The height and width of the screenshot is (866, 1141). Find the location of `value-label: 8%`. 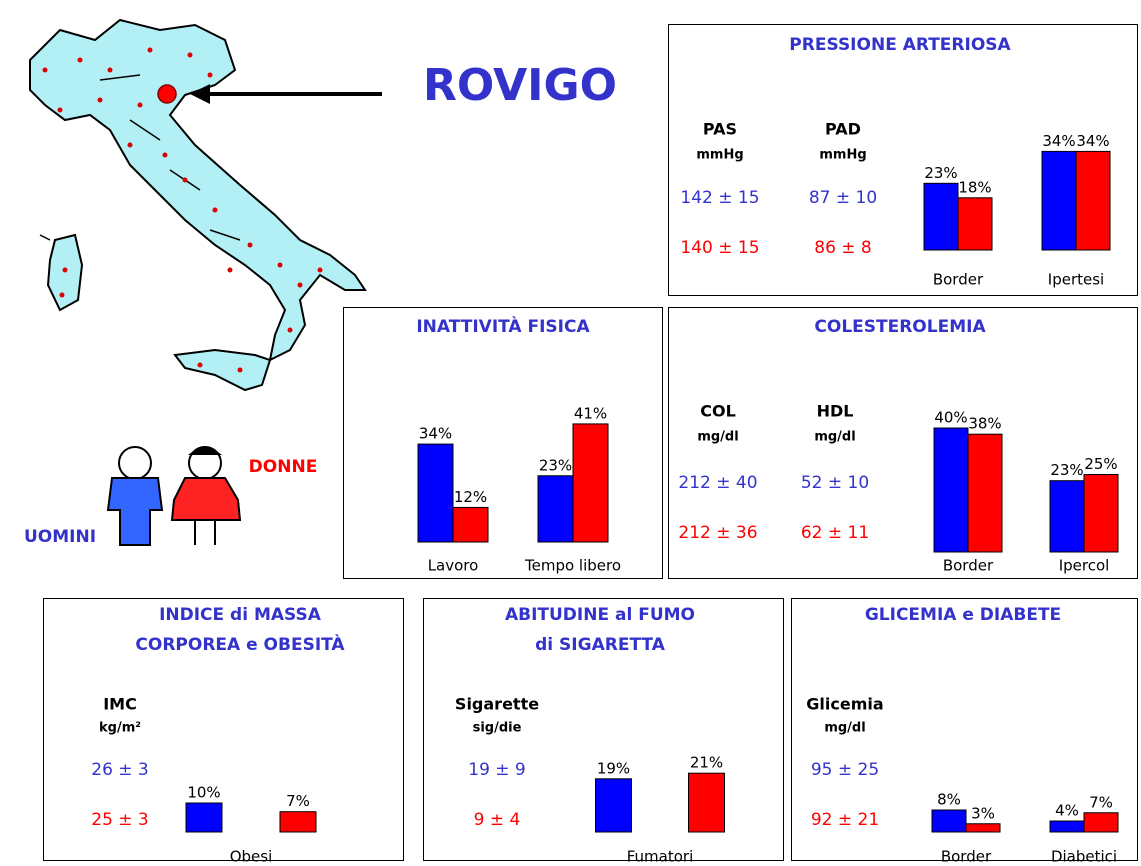

value-label: 8% is located at coordinates (949, 800).